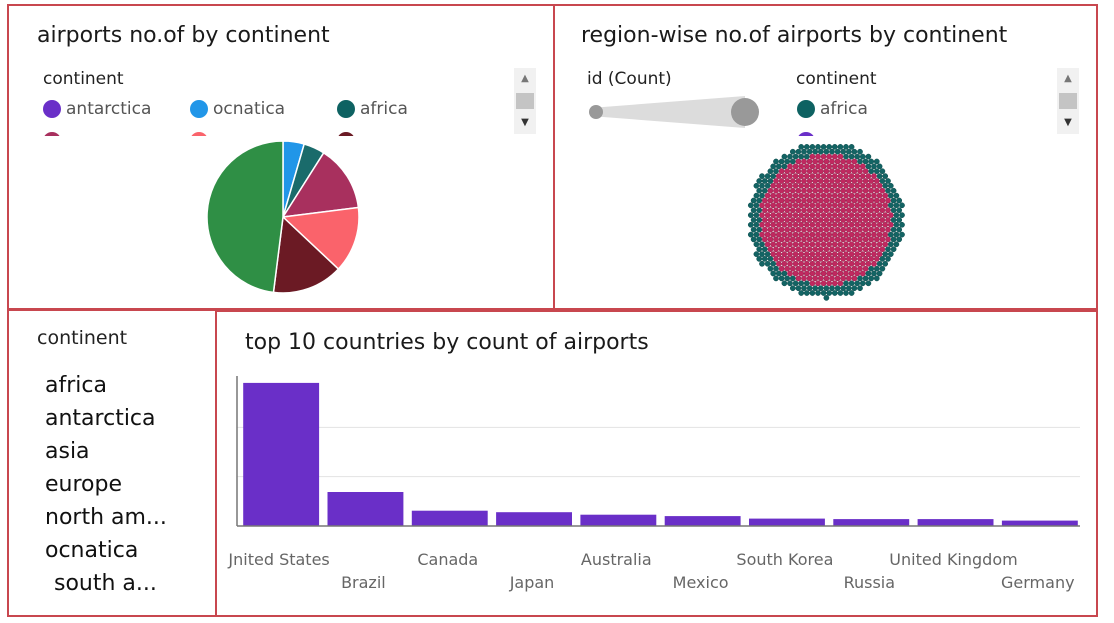 Image resolution: width=1114 pixels, height=623 pixels. Describe the element at coordinates (67, 451) in the screenshot. I see `filter-item-asia: asia` at that location.